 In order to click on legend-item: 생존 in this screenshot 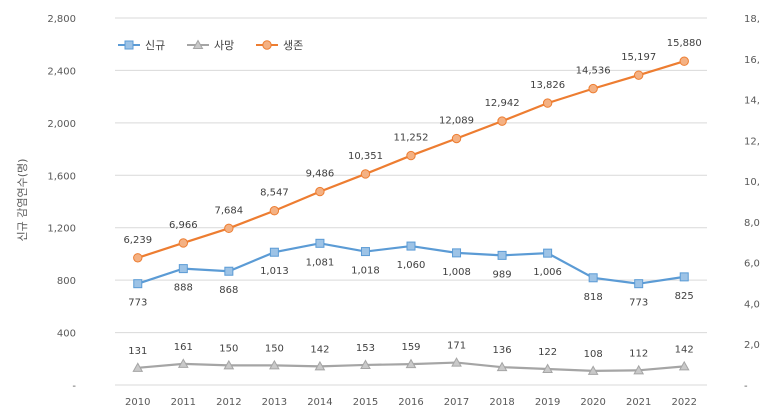, I will do `click(279, 45)`.